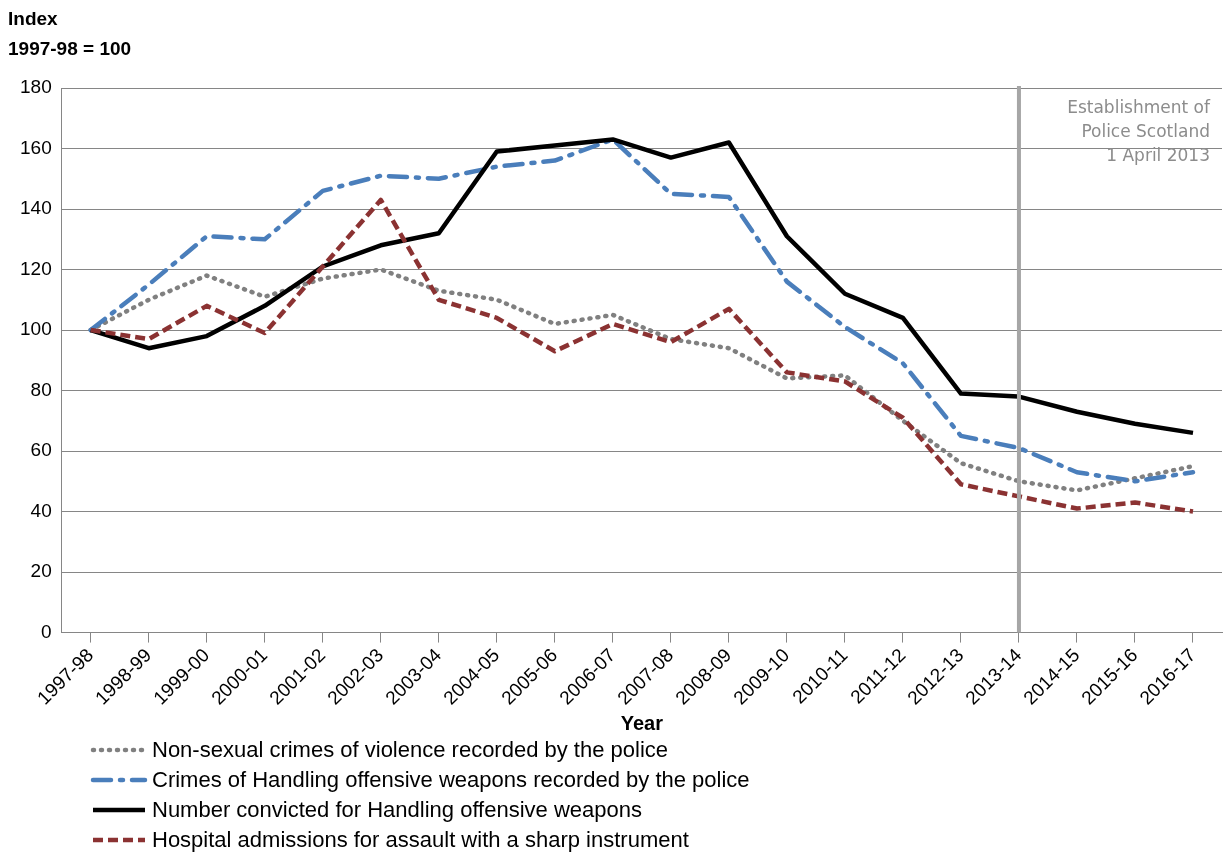  What do you see at coordinates (41, 510) in the screenshot?
I see `y-tick-label: 40` at bounding box center [41, 510].